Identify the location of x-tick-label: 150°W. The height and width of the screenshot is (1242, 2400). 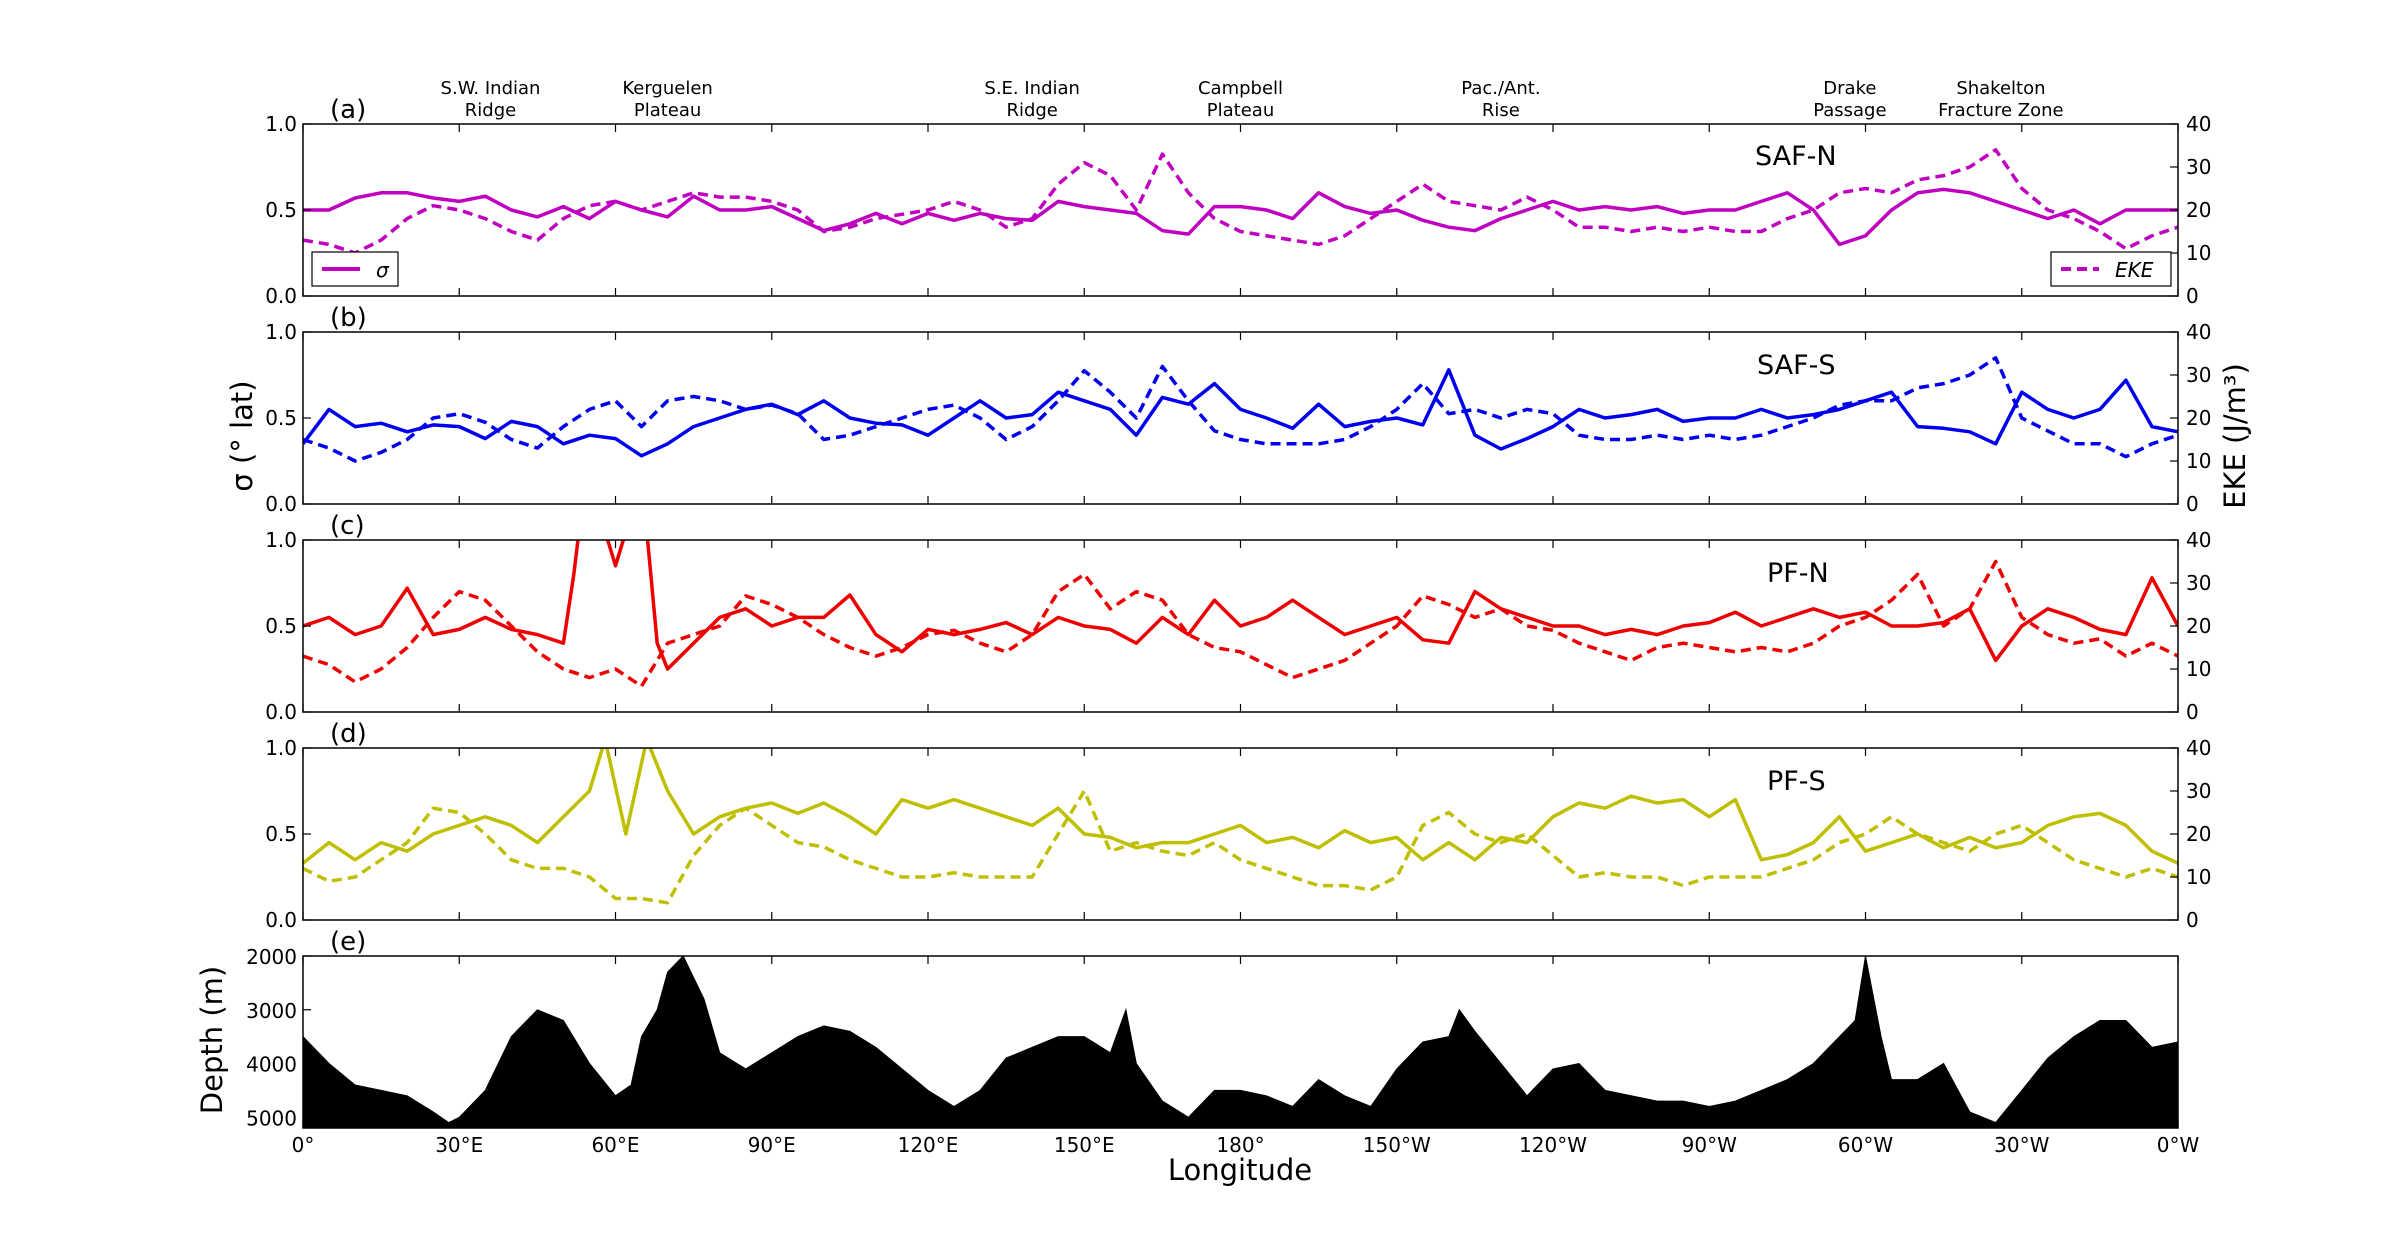
(1397, 1145).